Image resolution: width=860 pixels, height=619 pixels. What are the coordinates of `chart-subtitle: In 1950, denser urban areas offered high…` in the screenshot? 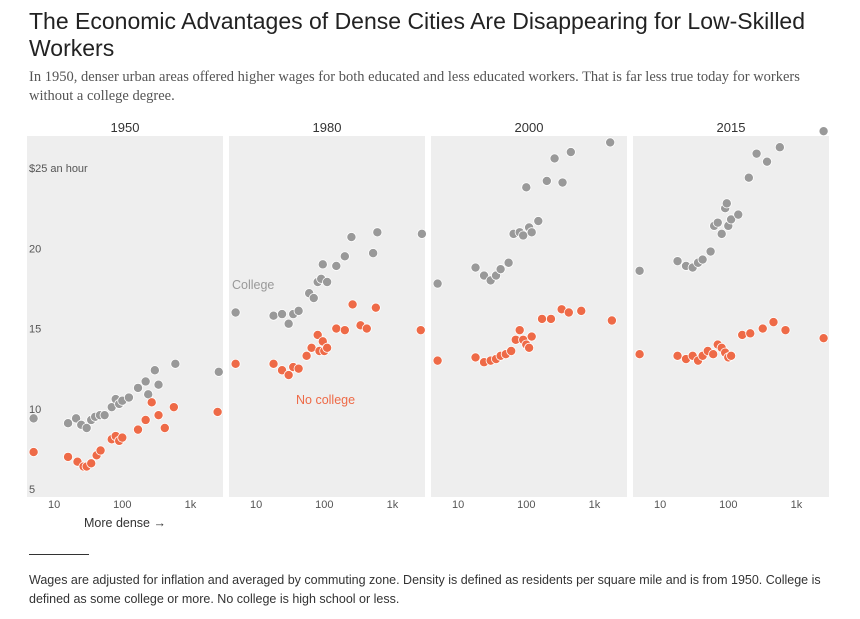 It's located at (414, 86).